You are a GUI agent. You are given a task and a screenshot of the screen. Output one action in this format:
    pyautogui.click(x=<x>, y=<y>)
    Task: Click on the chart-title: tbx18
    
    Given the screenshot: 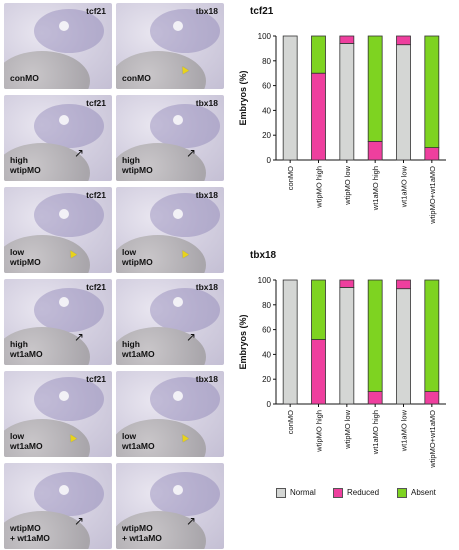 What is the action you would take?
    pyautogui.click(x=263, y=255)
    